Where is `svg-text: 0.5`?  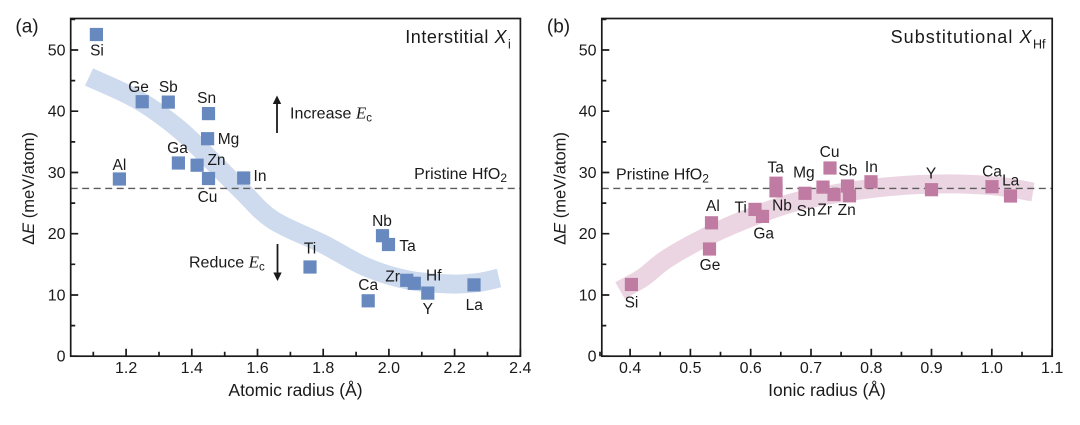 svg-text: 0.5 is located at coordinates (690, 368).